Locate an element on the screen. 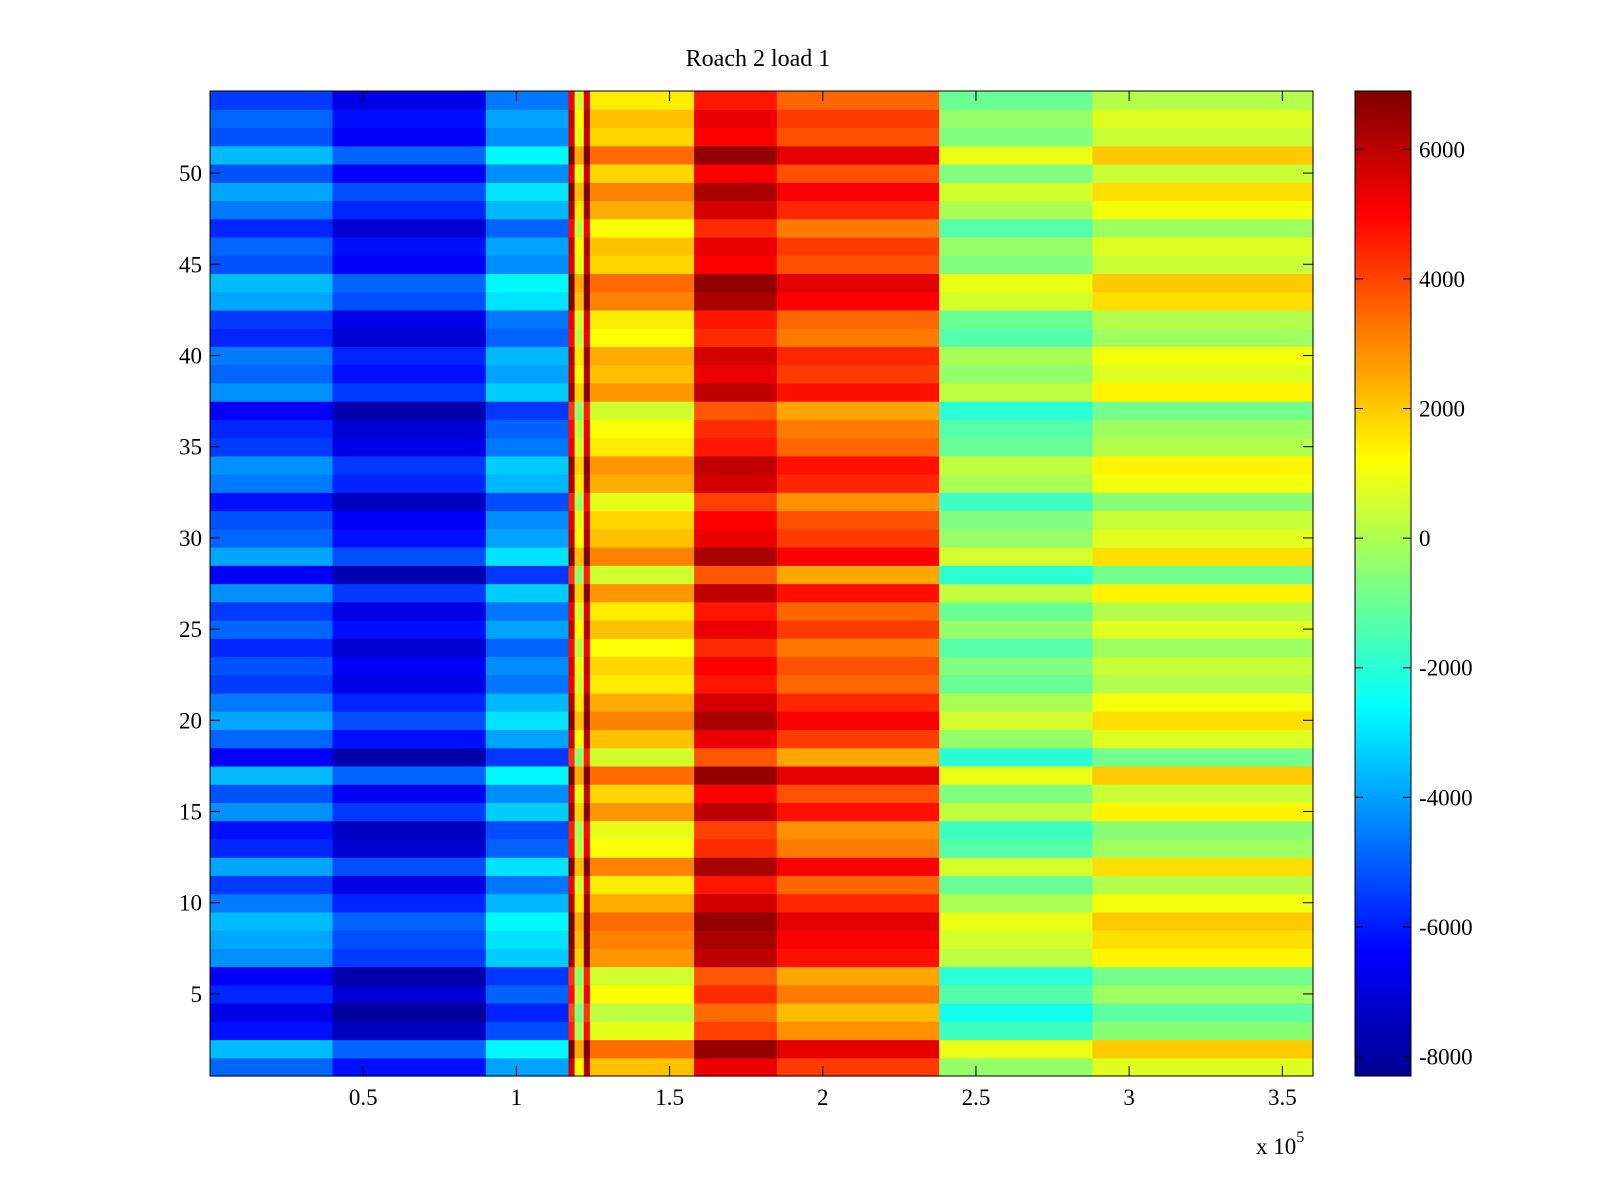  x-tick-label: 3 is located at coordinates (1129, 1097).